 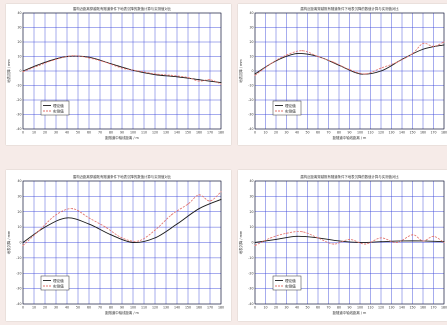 I want to click on x-tick-label: 80, so click(x=111, y=308).